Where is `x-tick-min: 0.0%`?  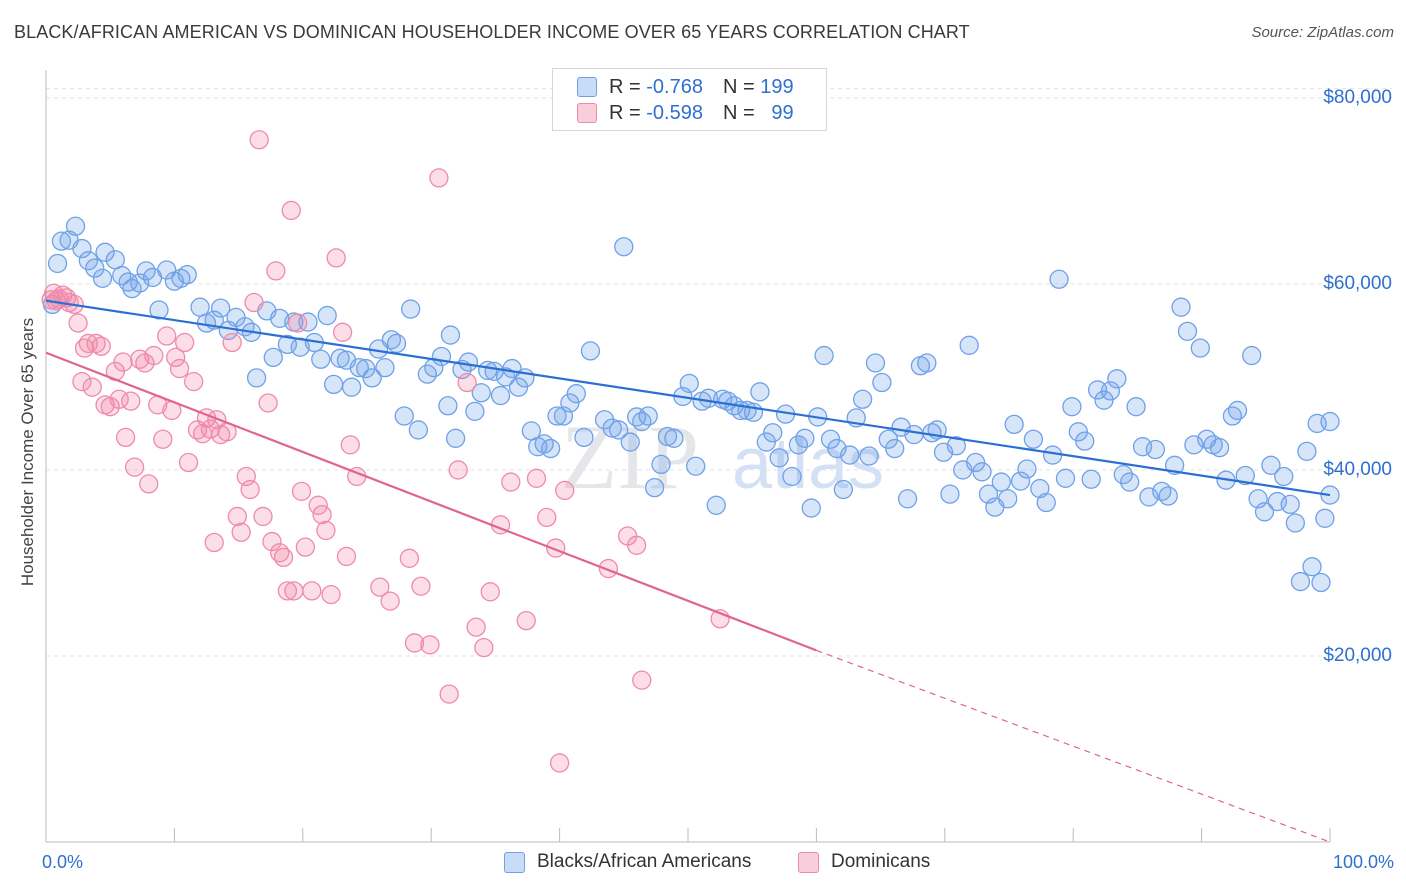 x-tick-min: 0.0% is located at coordinates (63, 862).